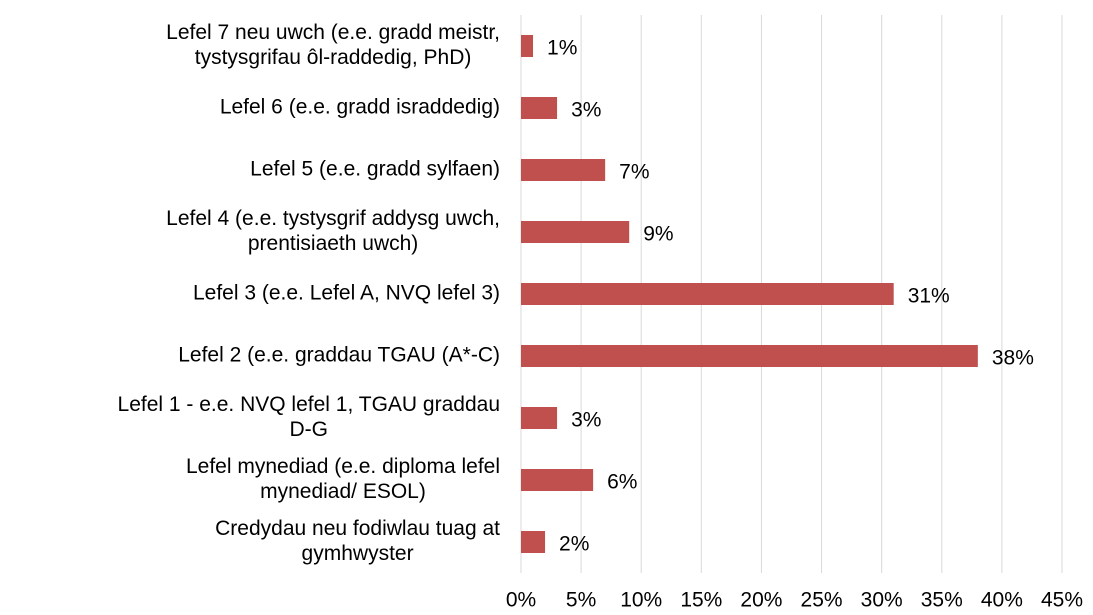  Describe the element at coordinates (309, 404) in the screenshot. I see `y-tick-label: Lefel 1 - e.e. NVQ lefel 1, TGAU graddau` at that location.